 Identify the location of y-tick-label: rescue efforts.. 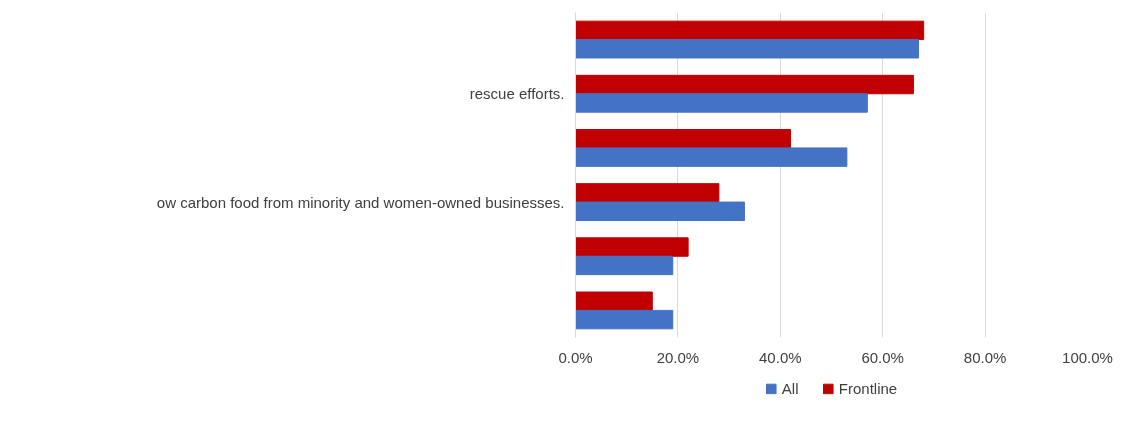
(517, 94).